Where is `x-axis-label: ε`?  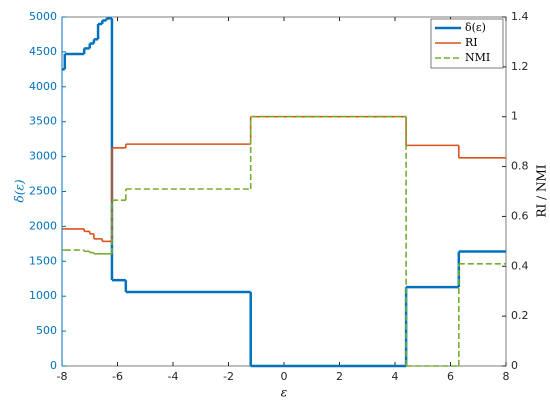
x-axis-label: ε is located at coordinates (284, 393).